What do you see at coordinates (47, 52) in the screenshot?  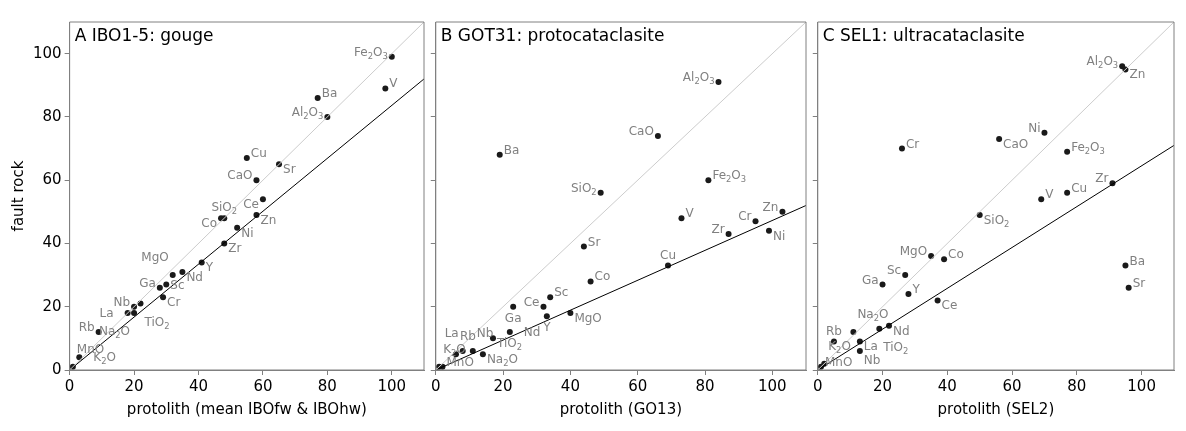 I see `y-tick-label: 100` at bounding box center [47, 52].